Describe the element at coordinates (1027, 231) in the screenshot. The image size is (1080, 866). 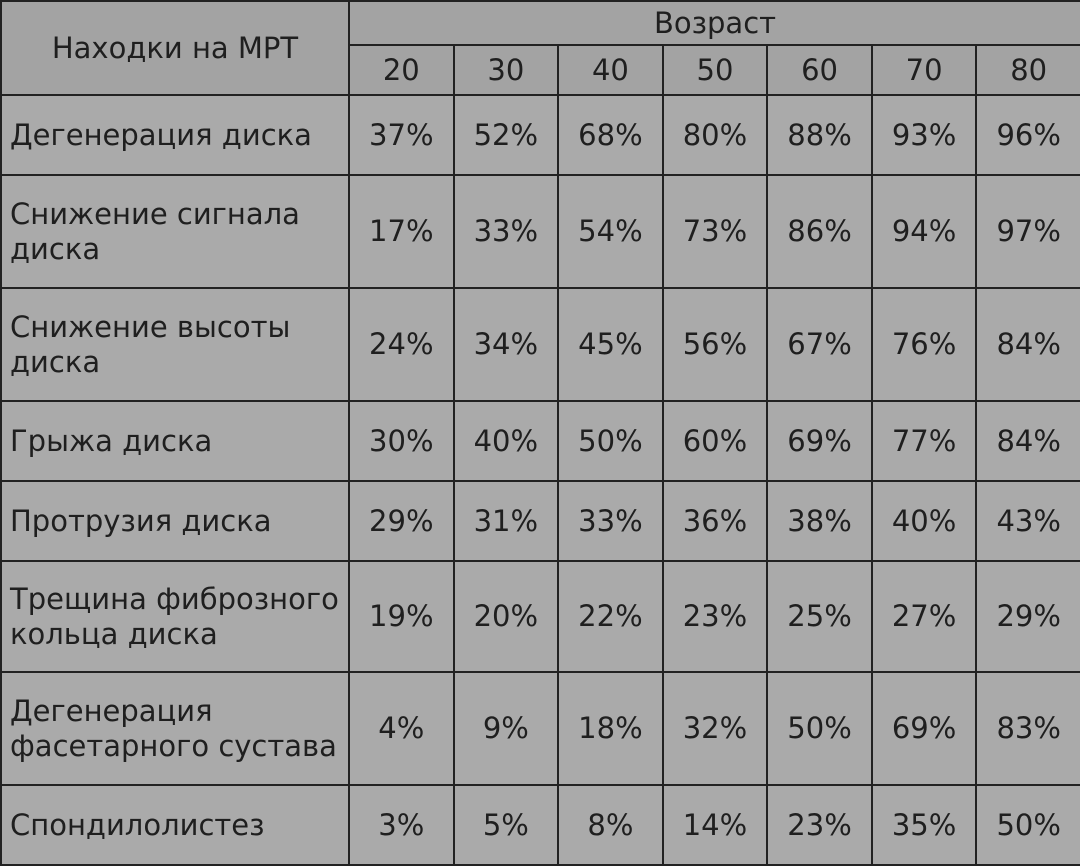
I see `table-cell: 97%` at that location.